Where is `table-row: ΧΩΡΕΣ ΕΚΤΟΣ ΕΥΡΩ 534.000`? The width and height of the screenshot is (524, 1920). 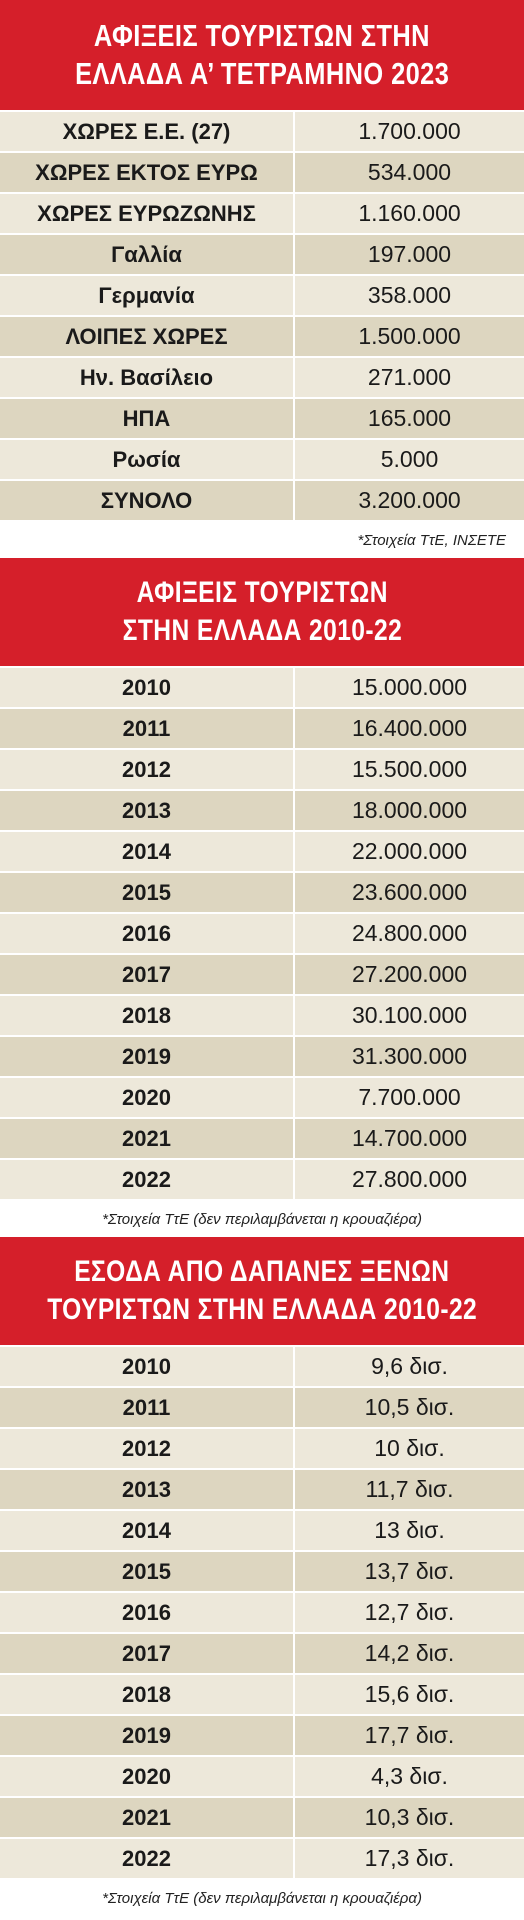 table-row: ΧΩΡΕΣ ΕΚΤΟΣ ΕΥΡΩ 534.000 is located at coordinates (262, 173).